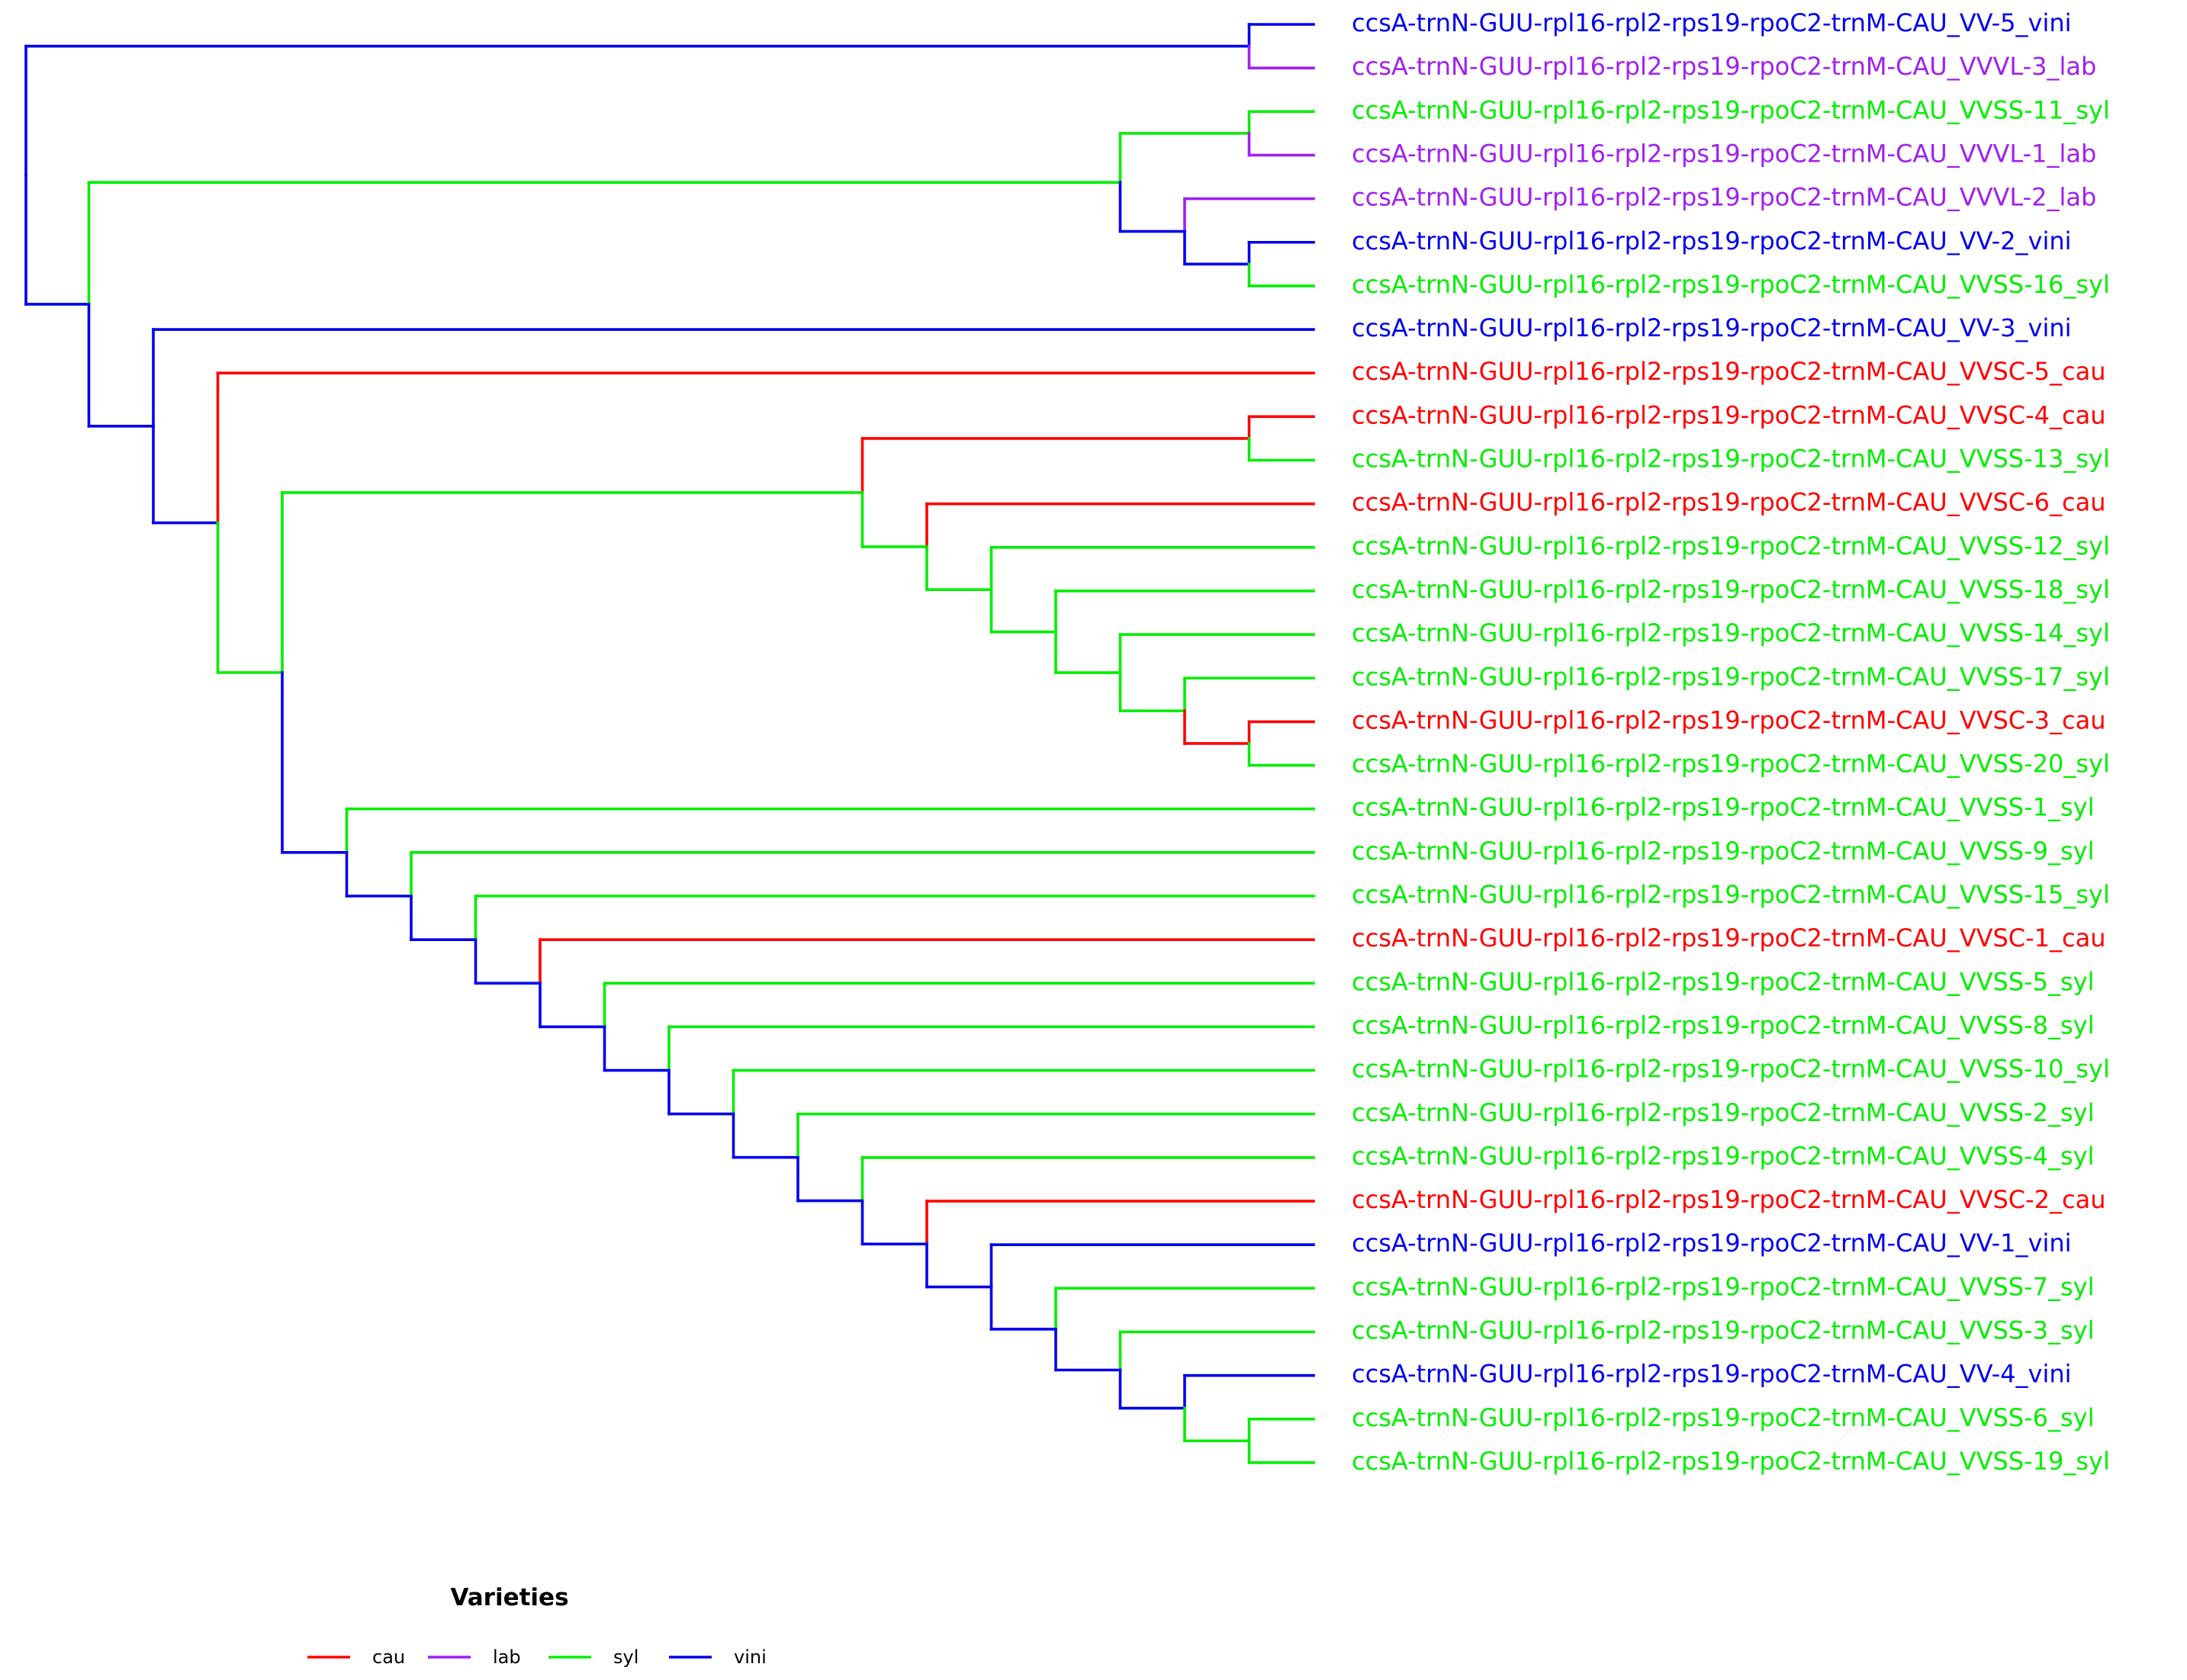  I want to click on legend-label-vini: vini, so click(750, 1657).